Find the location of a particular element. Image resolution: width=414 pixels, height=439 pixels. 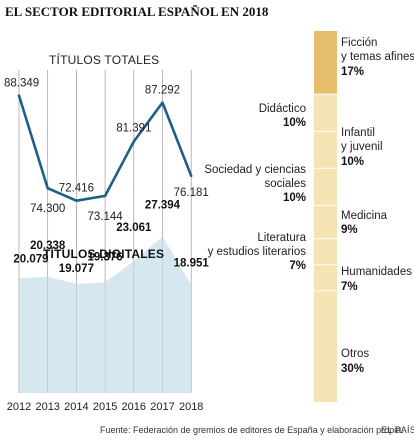

genre-label: Literatura is located at coordinates (281, 238).